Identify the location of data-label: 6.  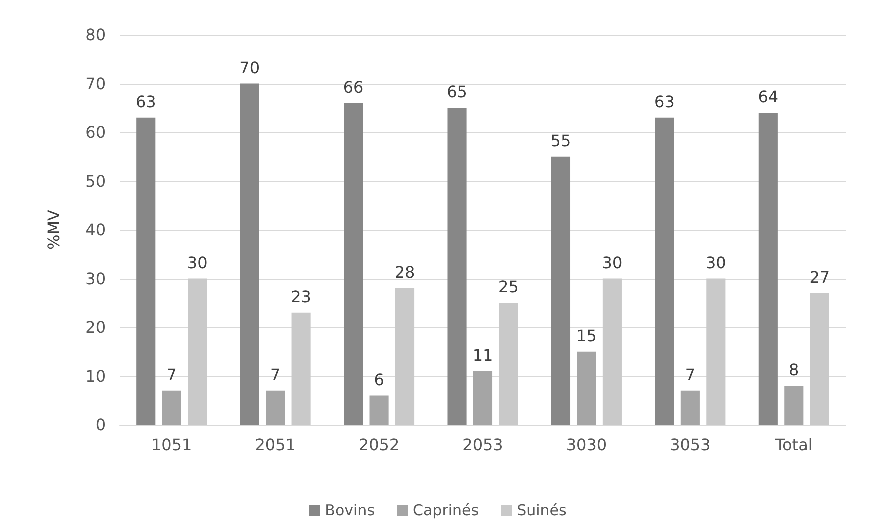
(379, 380).